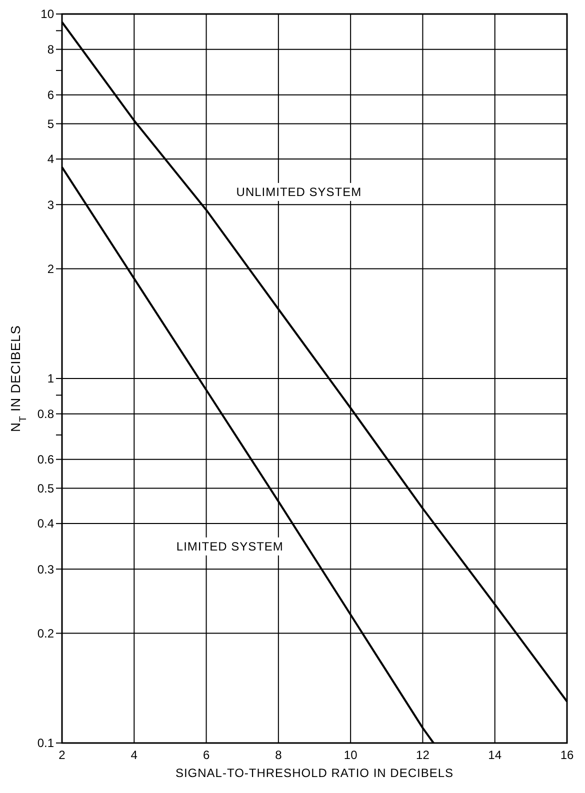 Image resolution: width=585 pixels, height=793 pixels. What do you see at coordinates (50, 49) in the screenshot?
I see `y-tick-label: 8` at bounding box center [50, 49].